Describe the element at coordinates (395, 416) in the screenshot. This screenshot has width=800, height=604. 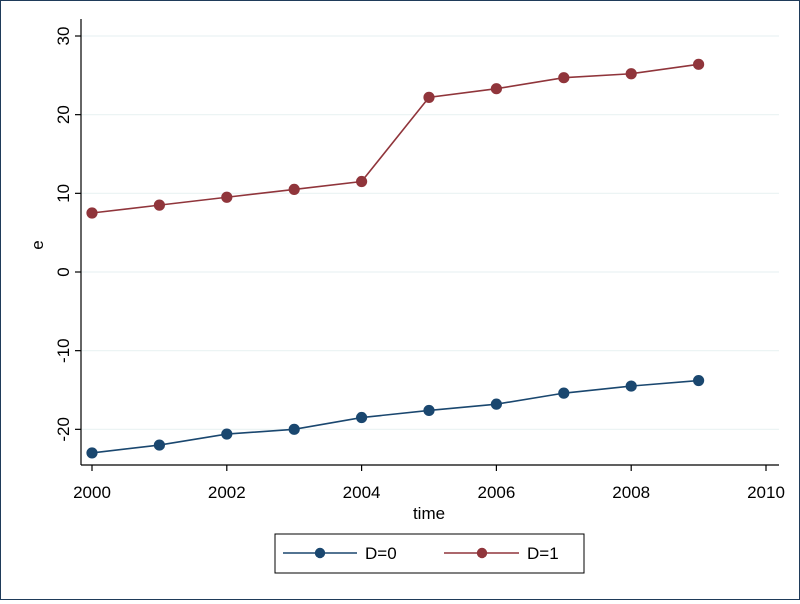
I see `series-line-D=0` at that location.